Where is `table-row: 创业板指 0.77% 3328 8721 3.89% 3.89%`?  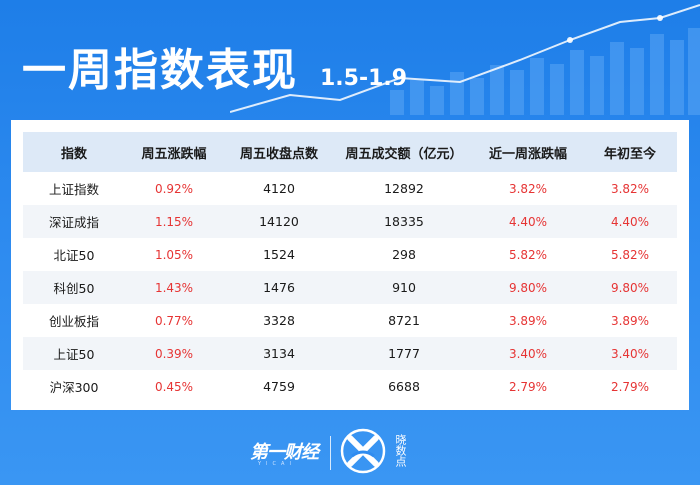
table-row: 创业板指 0.77% 3328 8721 3.89% 3.89% is located at coordinates (350, 320).